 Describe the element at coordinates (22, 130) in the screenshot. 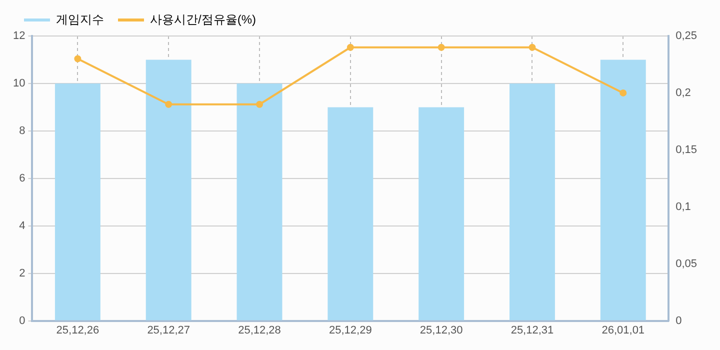

I see `y-tick-label: 8` at that location.